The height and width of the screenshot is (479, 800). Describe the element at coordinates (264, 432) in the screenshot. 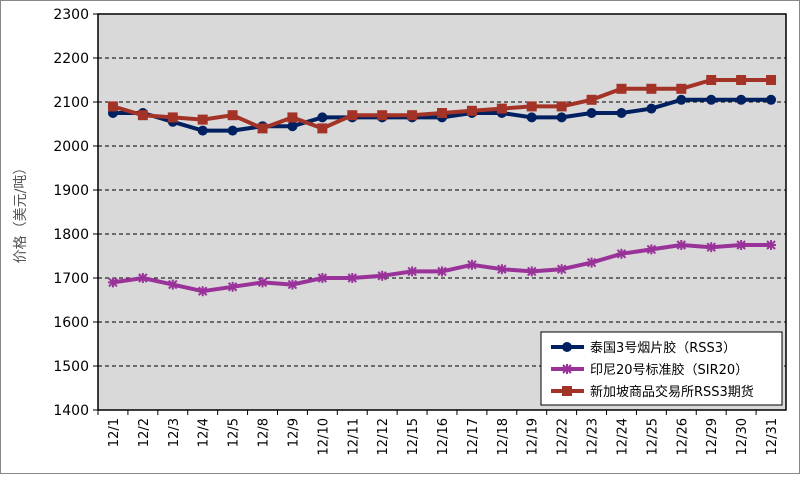

I see `x-tick-label: 12/8` at that location.